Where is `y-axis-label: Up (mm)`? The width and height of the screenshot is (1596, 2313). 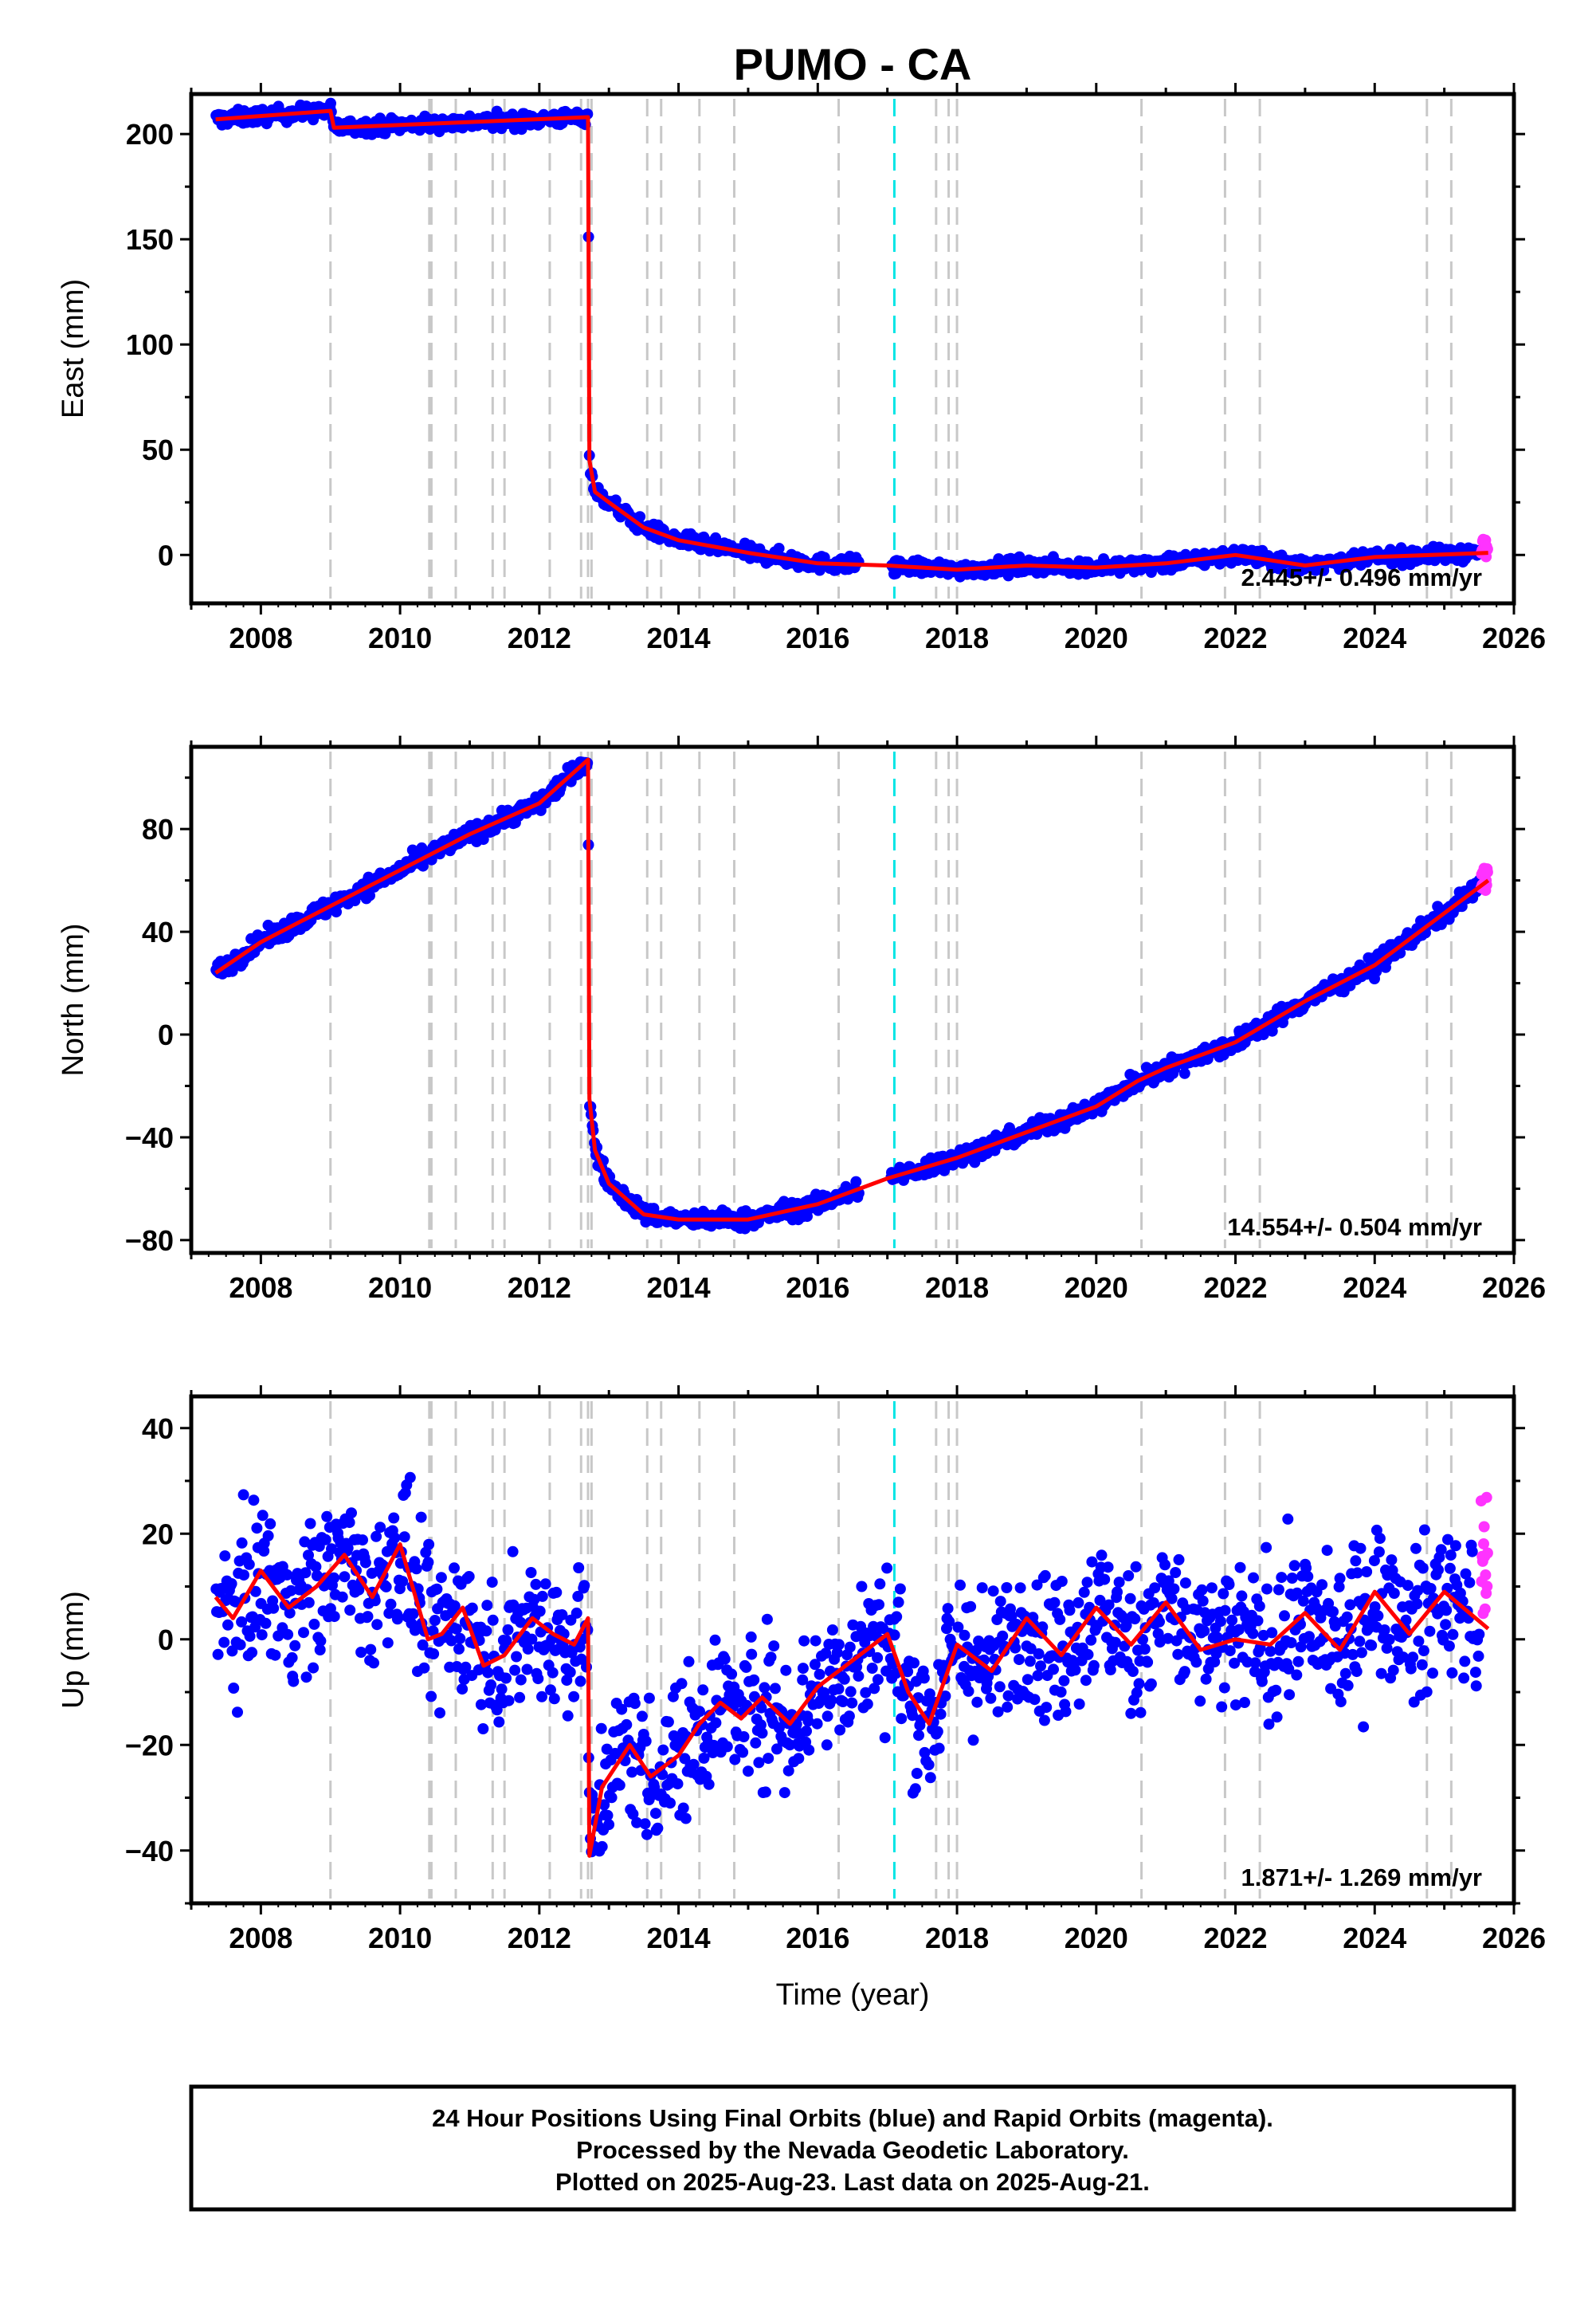
y-axis-label: Up (mm) is located at coordinates (74, 1650).